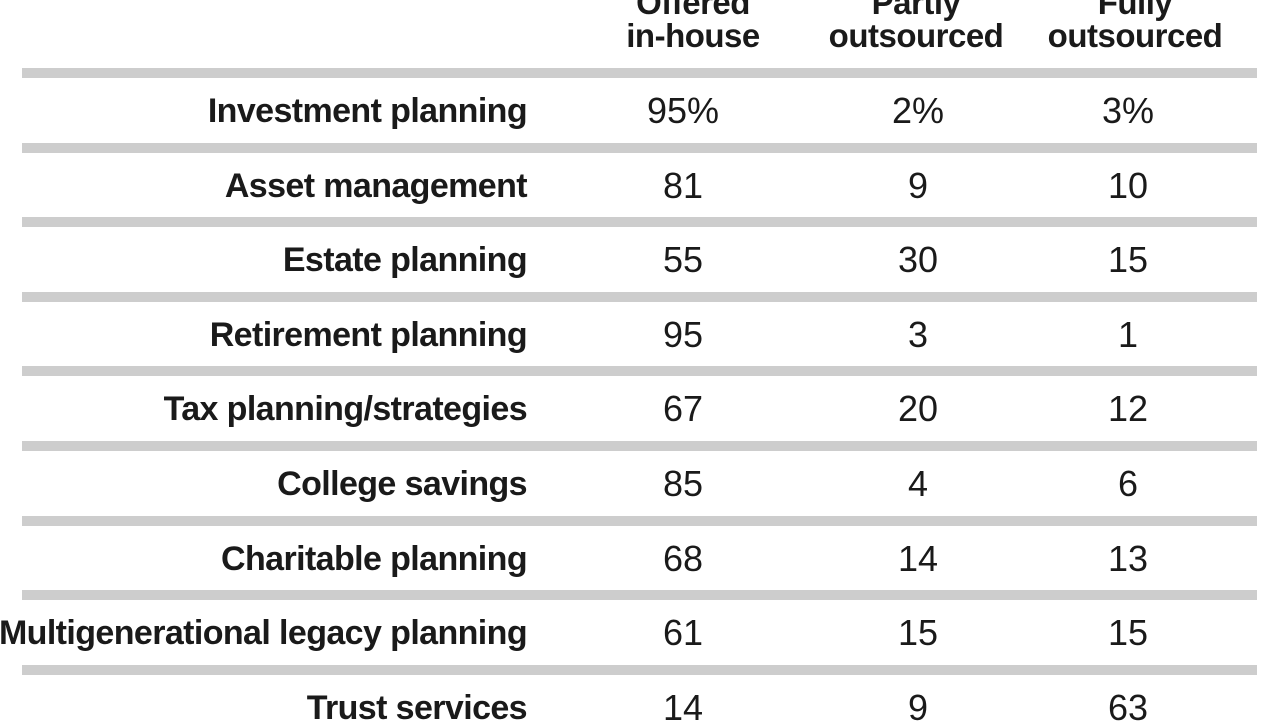  I want to click on table-cell: 2%, so click(918, 110).